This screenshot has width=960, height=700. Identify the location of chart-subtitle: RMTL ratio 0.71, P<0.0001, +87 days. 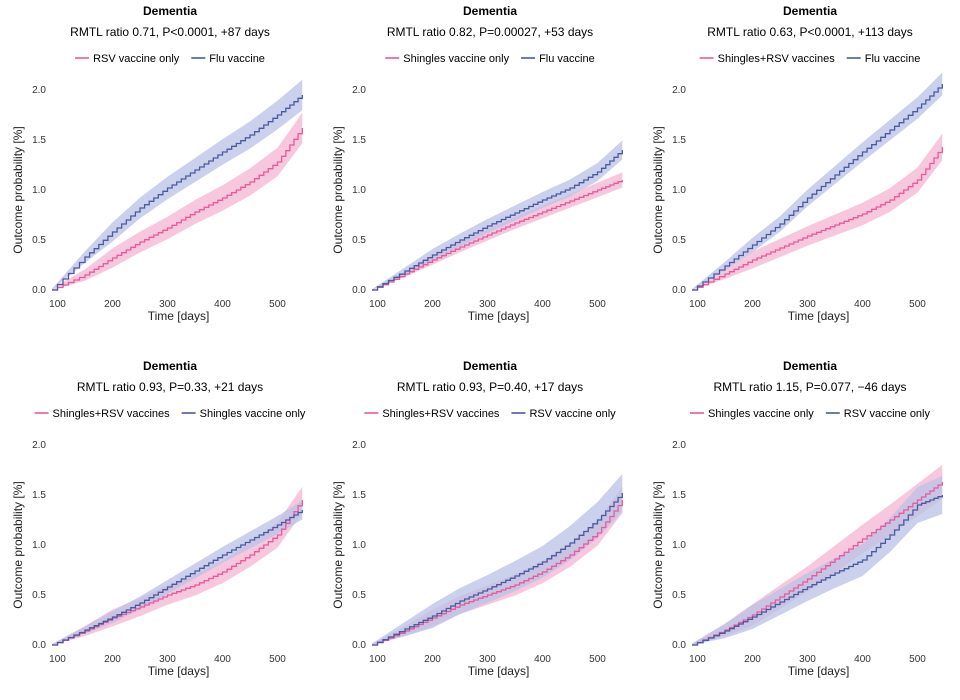
(170, 32).